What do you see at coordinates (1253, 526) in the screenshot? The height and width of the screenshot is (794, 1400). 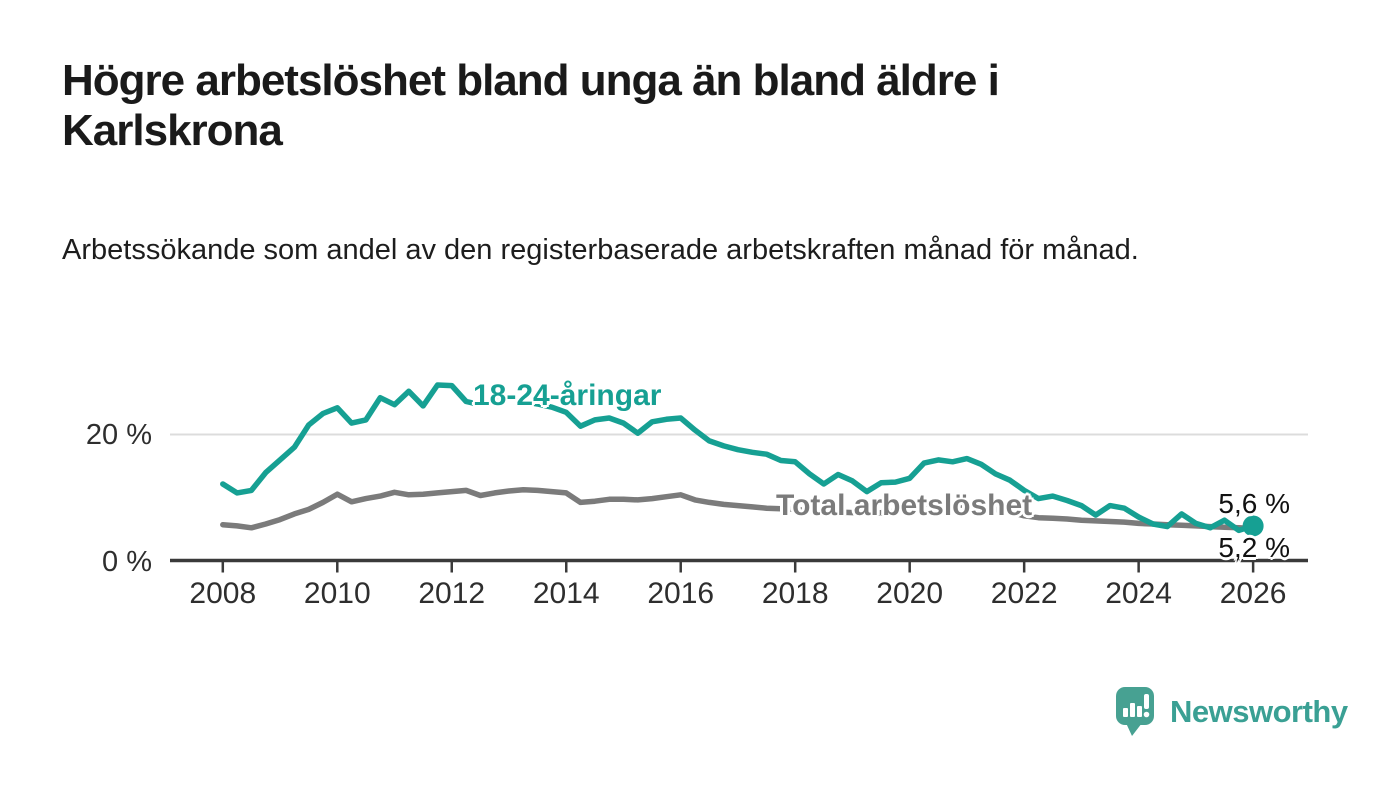 I see `latest-value-dot` at bounding box center [1253, 526].